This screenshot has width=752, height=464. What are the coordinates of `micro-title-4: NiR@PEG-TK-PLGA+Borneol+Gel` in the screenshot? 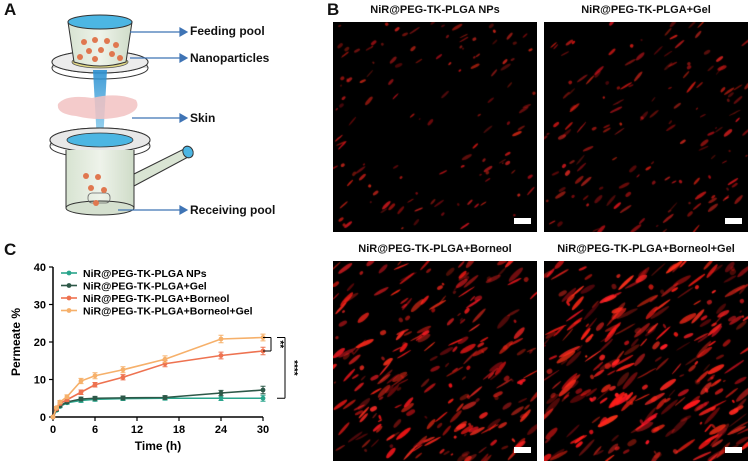 It's located at (646, 249).